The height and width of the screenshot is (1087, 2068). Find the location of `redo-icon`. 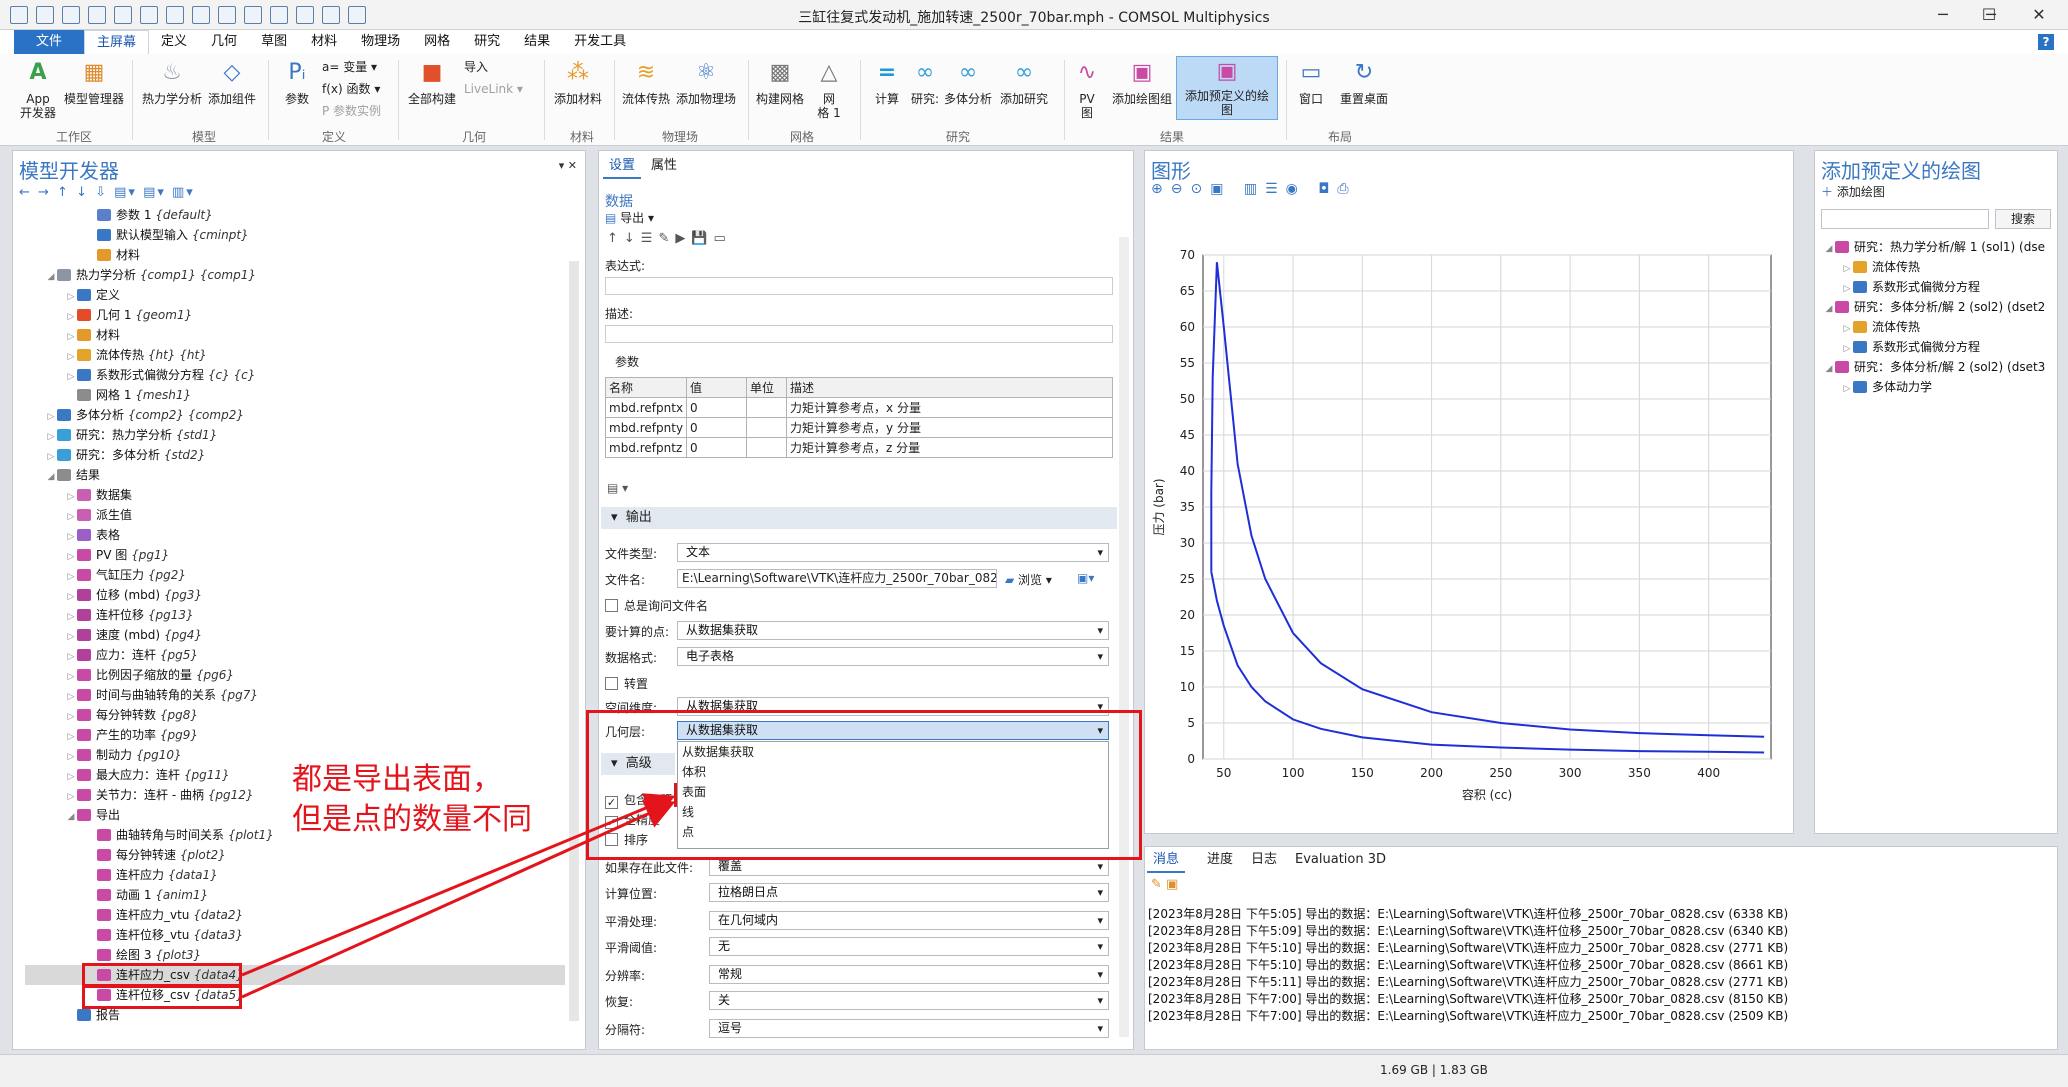

redo-icon is located at coordinates (175, 15).